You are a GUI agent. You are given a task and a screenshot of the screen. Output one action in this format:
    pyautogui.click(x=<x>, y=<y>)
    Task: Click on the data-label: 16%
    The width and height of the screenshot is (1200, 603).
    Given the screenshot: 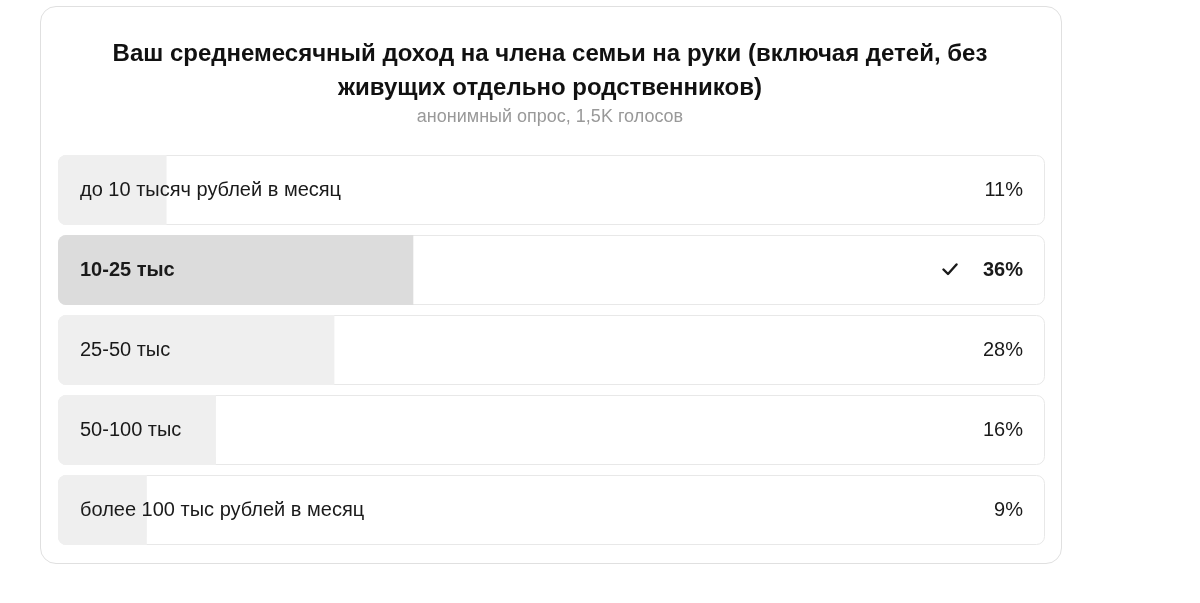 What is the action you would take?
    pyautogui.click(x=1003, y=428)
    